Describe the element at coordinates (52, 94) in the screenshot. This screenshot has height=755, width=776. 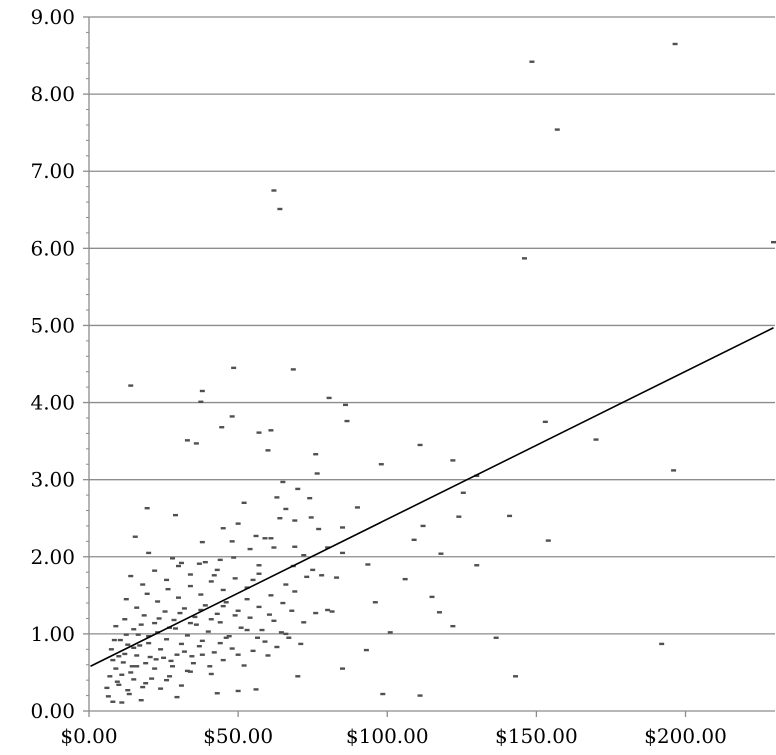
I see `y-tick-label: 8.00` at that location.